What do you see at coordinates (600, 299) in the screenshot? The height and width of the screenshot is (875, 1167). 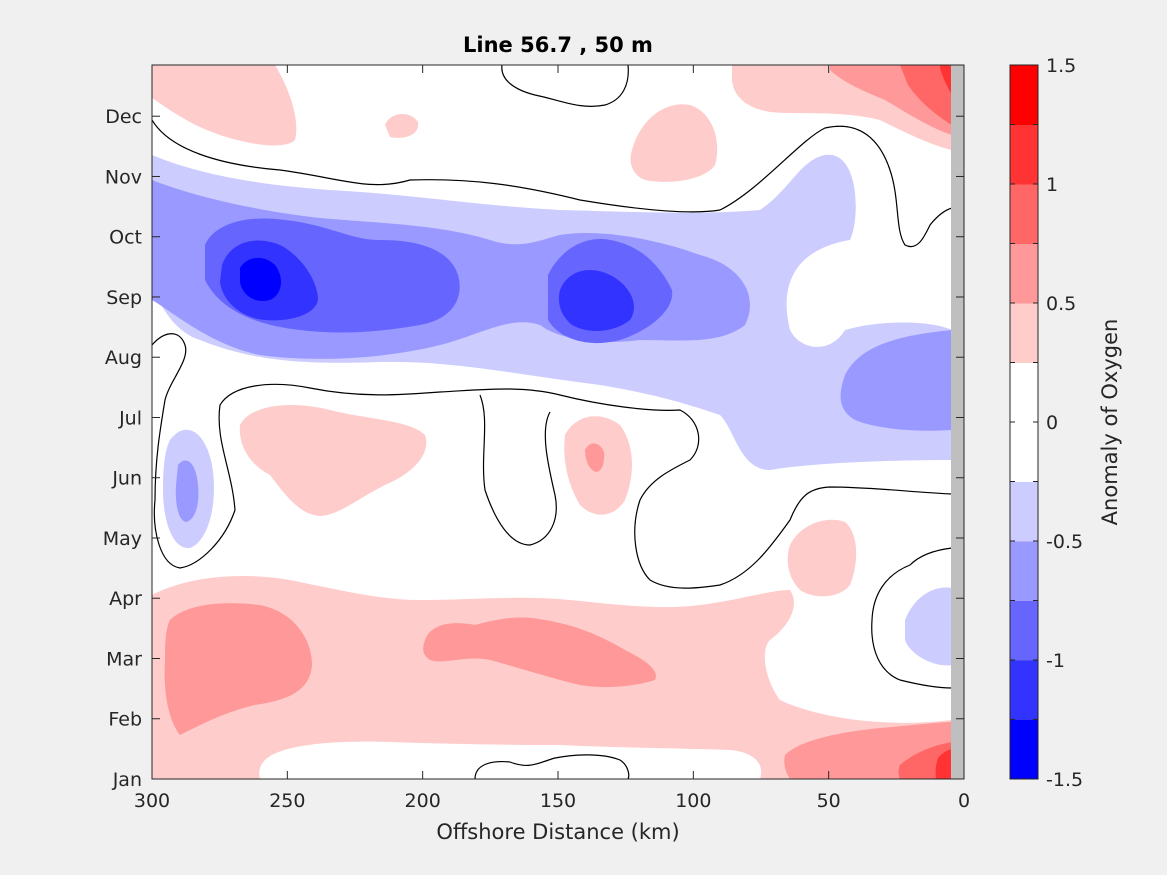 I see `contour-fill-neg-1.25-blob-b` at bounding box center [600, 299].